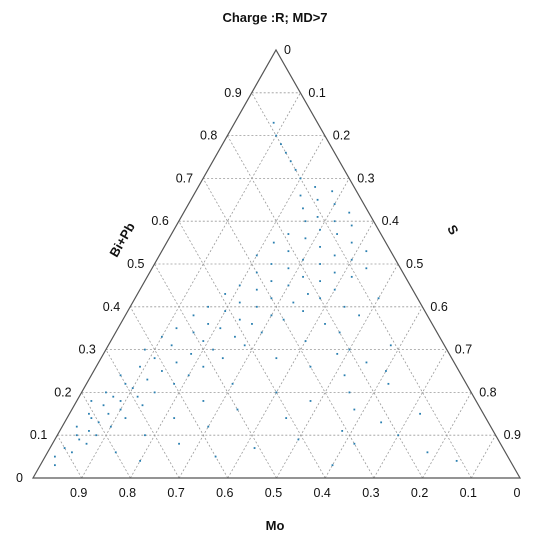 The image size is (550, 548). What do you see at coordinates (275, 525) in the screenshot?
I see `bottom-axis-label: Mo` at bounding box center [275, 525].